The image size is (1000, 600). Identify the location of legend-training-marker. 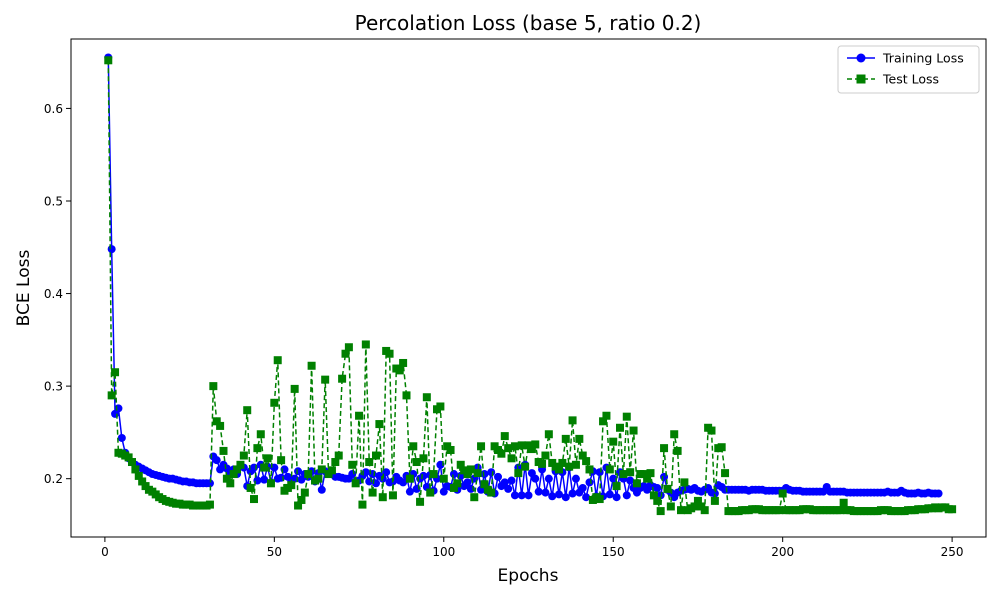
(861, 58).